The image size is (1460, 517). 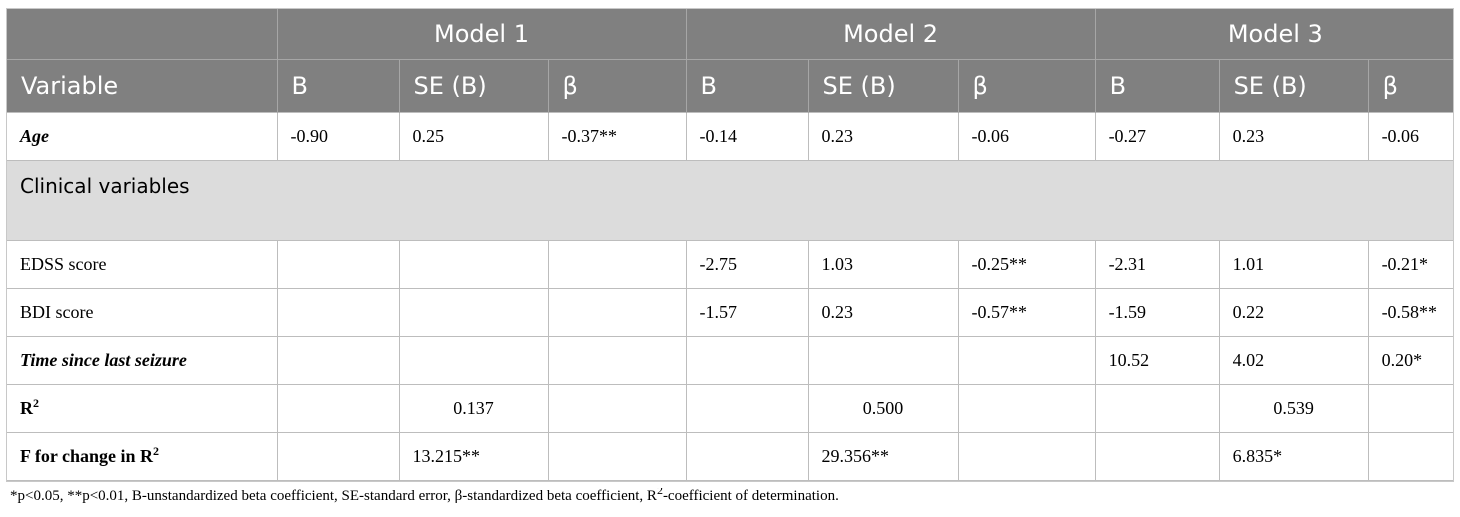 What do you see at coordinates (750, 496) in the screenshot?
I see `footnote-text-end: -coefficient of determination.` at bounding box center [750, 496].